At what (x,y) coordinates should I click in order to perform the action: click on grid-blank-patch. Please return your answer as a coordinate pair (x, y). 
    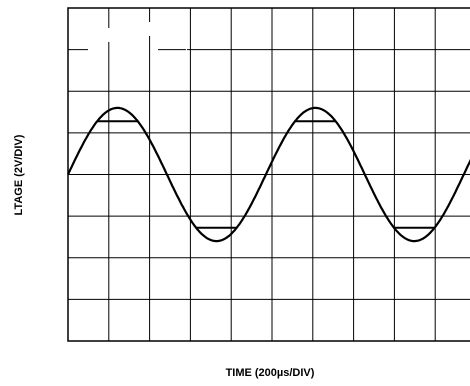
    Looking at the image, I should click on (128, 46).